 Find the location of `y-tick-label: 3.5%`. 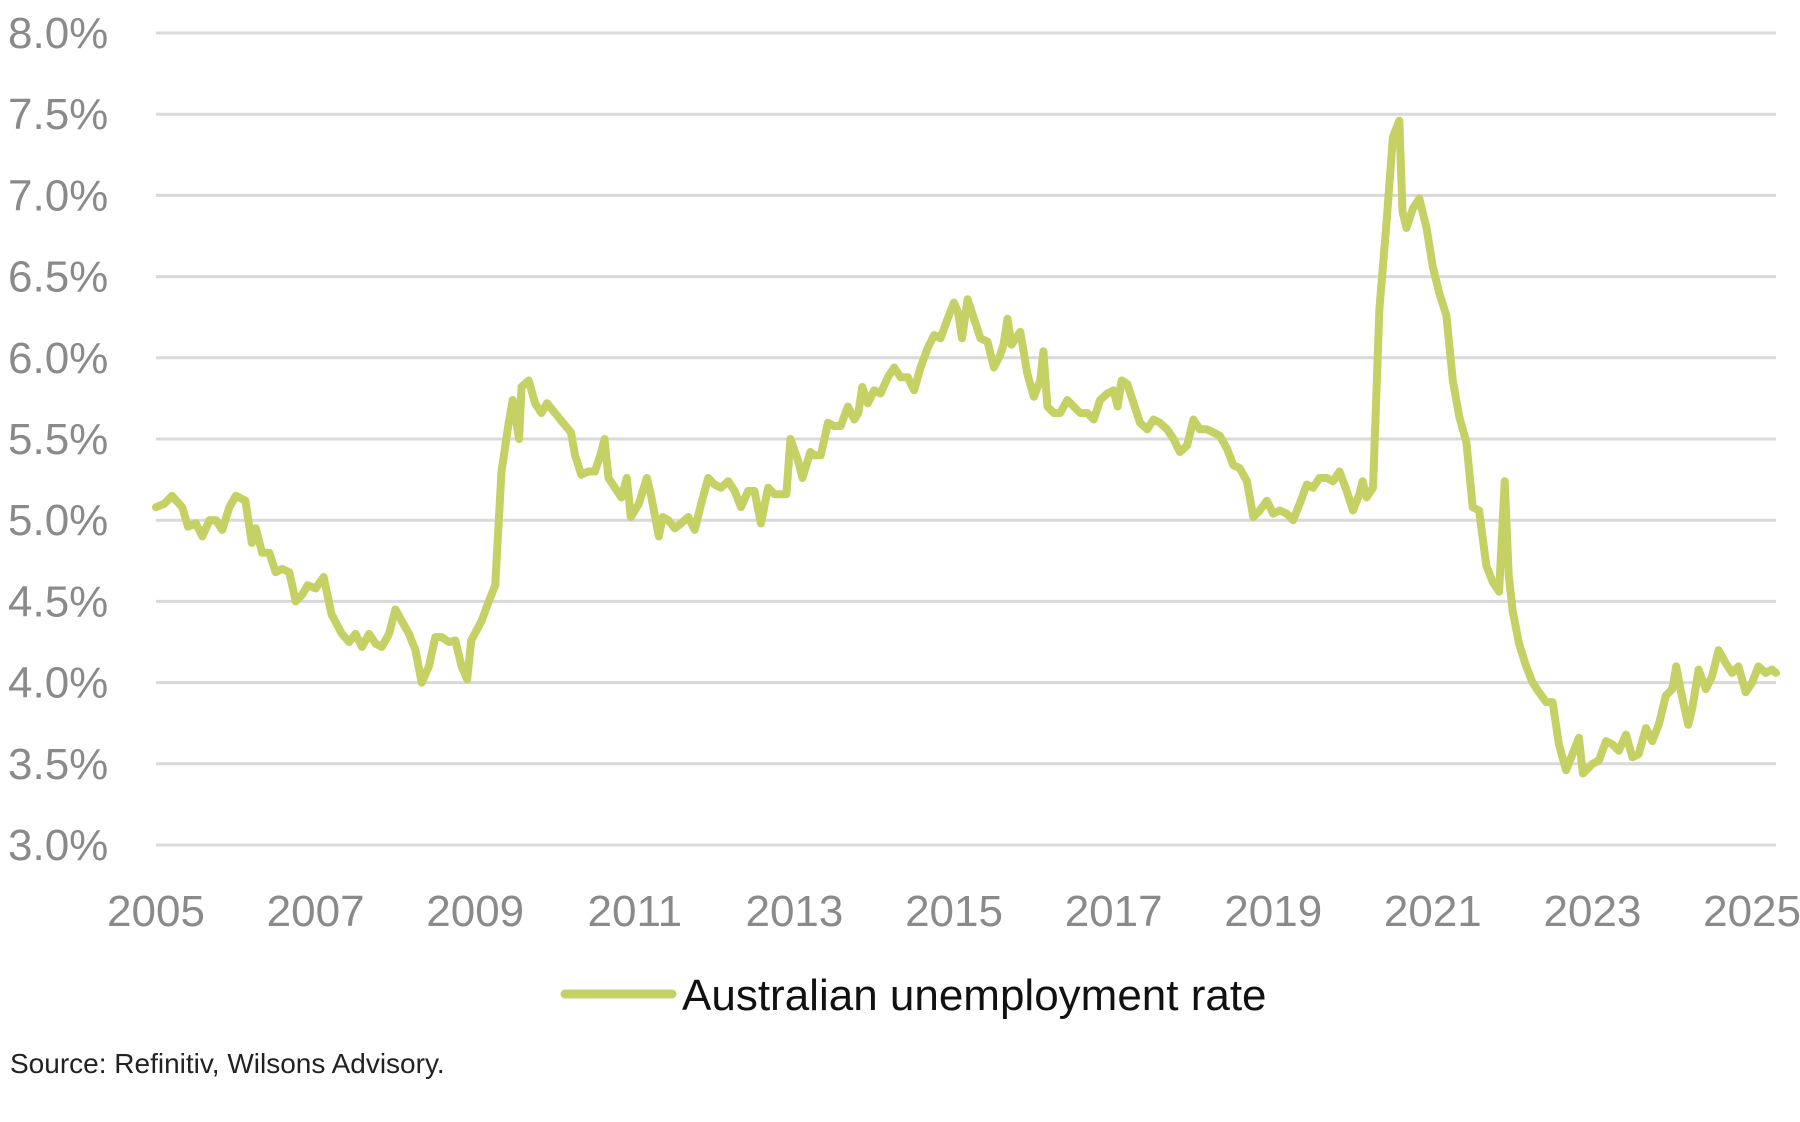

y-tick-label: 3.5% is located at coordinates (58, 764).